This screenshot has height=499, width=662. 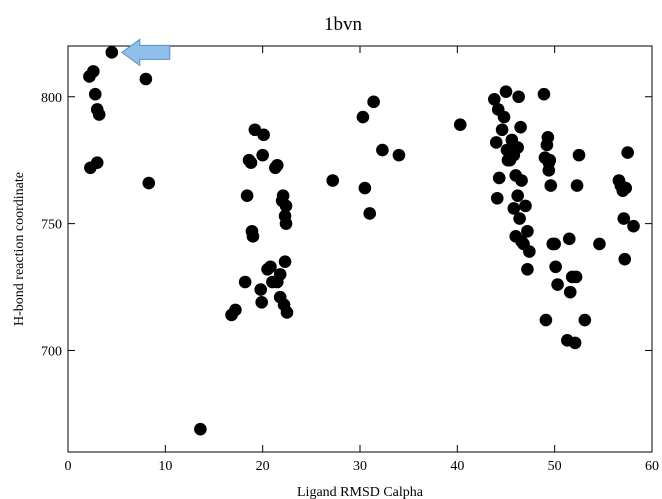 What do you see at coordinates (51, 352) in the screenshot?
I see `y-tick-label: 700` at bounding box center [51, 352].